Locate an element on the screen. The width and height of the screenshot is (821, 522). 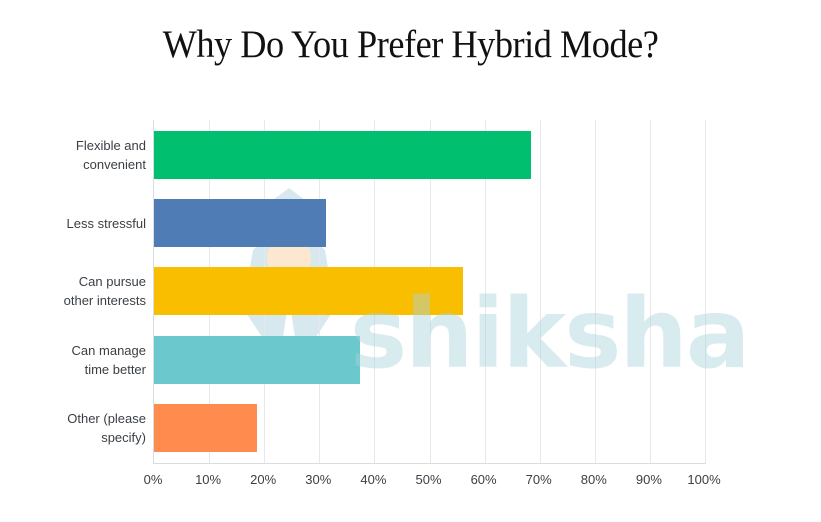
category-label: Other (please specify) is located at coordinates (106, 428).